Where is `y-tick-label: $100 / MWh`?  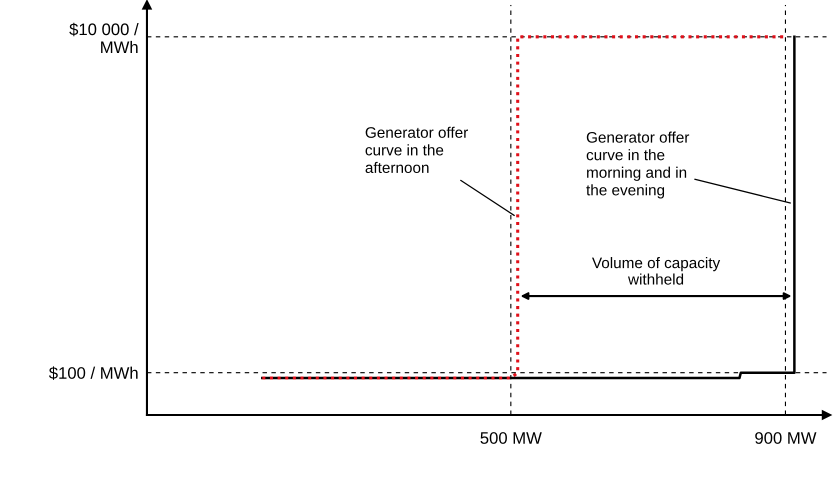
y-tick-label: $100 / MWh is located at coordinates (93, 373).